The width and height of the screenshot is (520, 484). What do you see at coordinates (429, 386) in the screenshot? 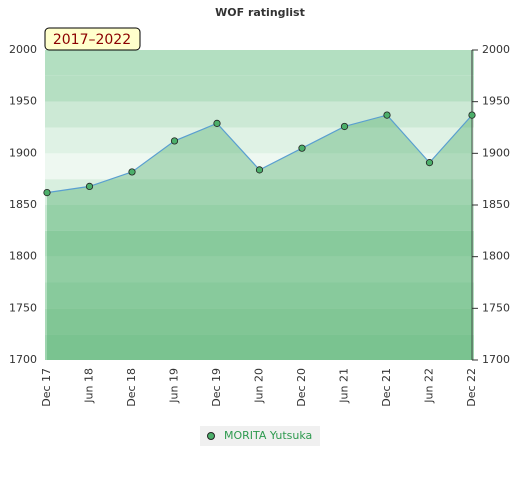
I see `x-tick-label: Jun 22` at bounding box center [429, 386].